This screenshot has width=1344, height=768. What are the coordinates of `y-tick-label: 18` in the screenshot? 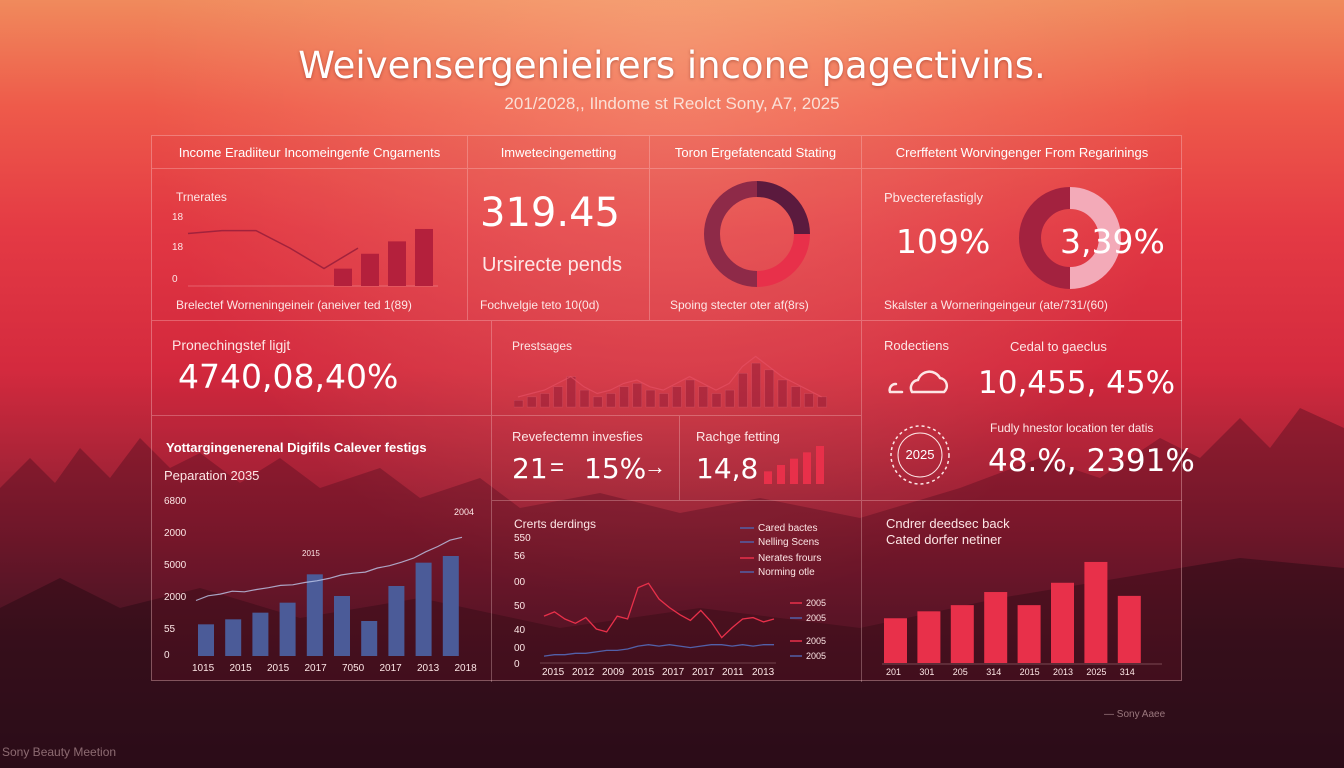 It's located at (178, 217).